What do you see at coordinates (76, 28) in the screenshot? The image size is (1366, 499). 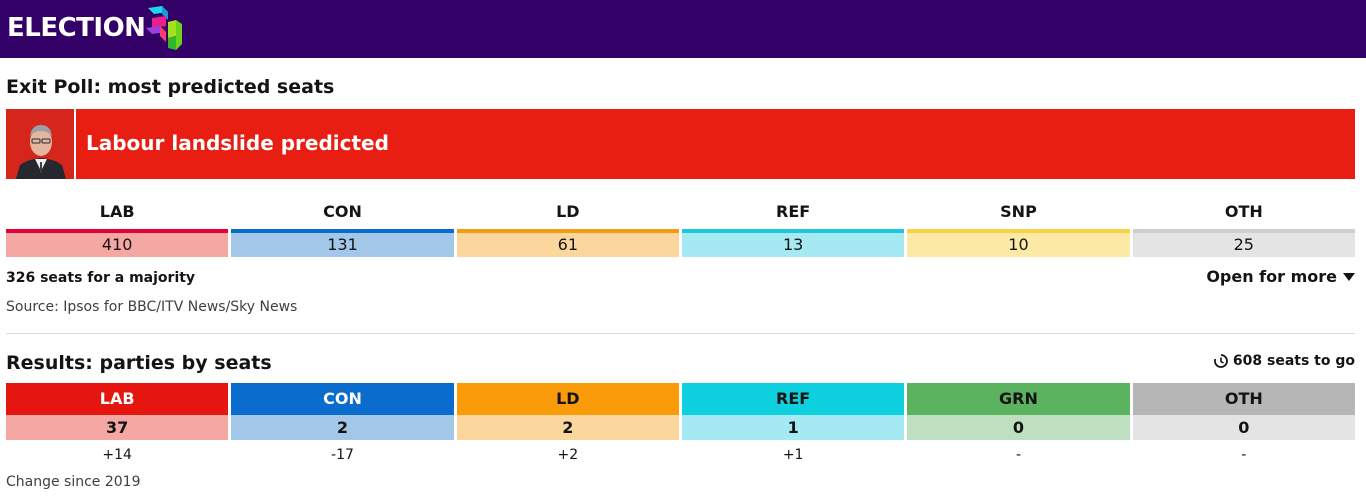 I see `election-brand-title: ELECTION` at bounding box center [76, 28].